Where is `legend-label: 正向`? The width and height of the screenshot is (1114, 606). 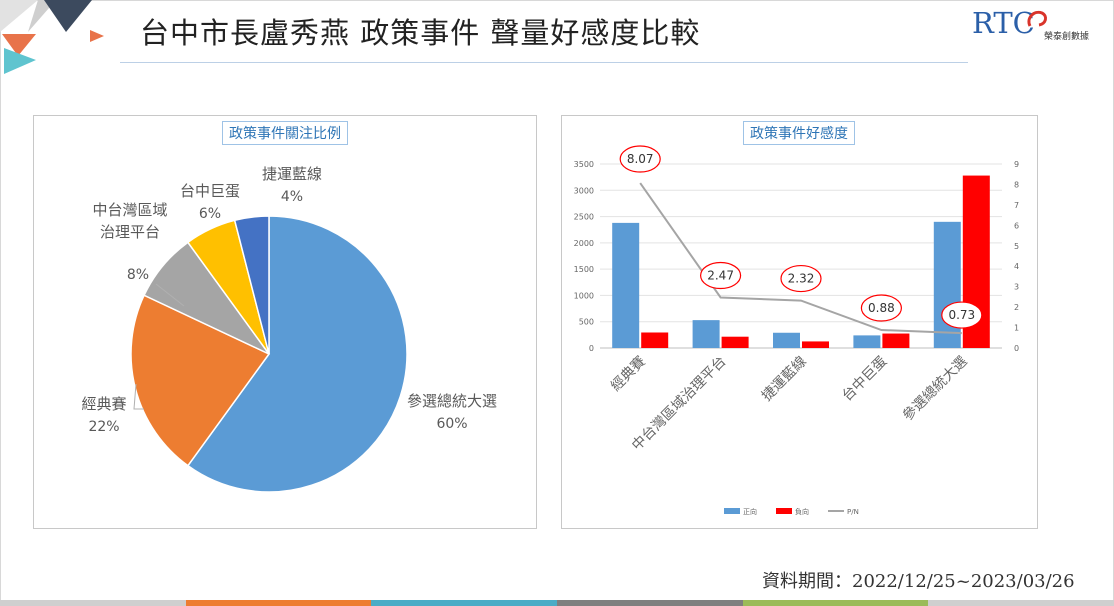 legend-label: 正向 is located at coordinates (750, 511).